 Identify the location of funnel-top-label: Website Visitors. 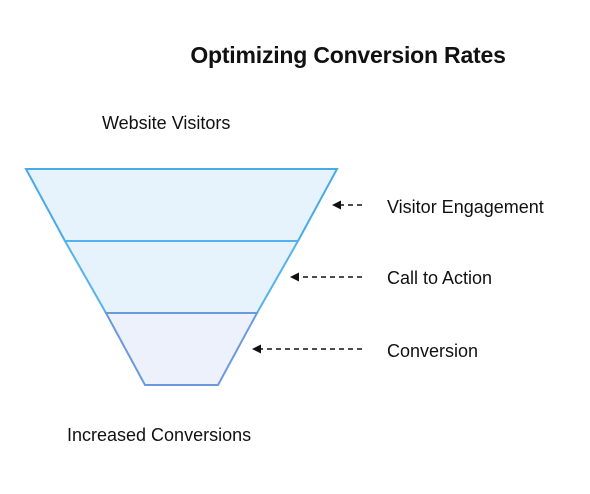
(166, 123).